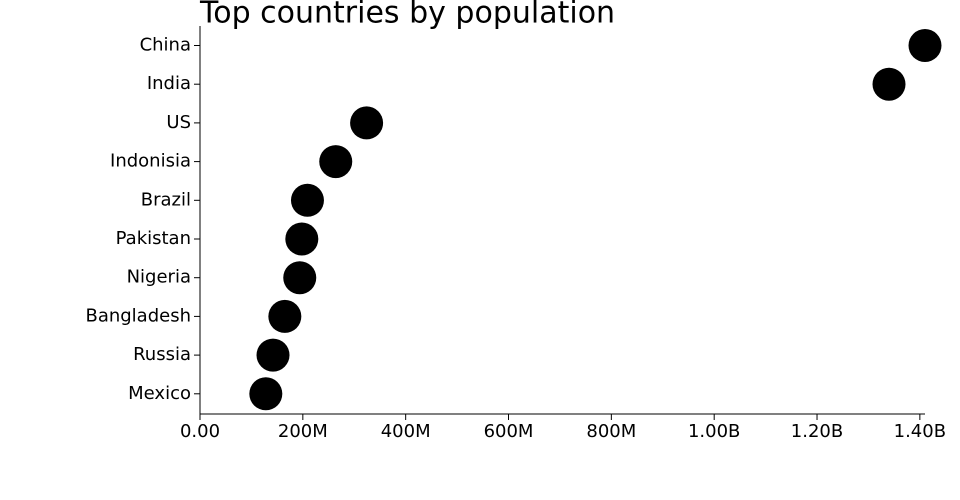 This screenshot has height=500, width=960. I want to click on y-tick-label: Russia, so click(162, 354).